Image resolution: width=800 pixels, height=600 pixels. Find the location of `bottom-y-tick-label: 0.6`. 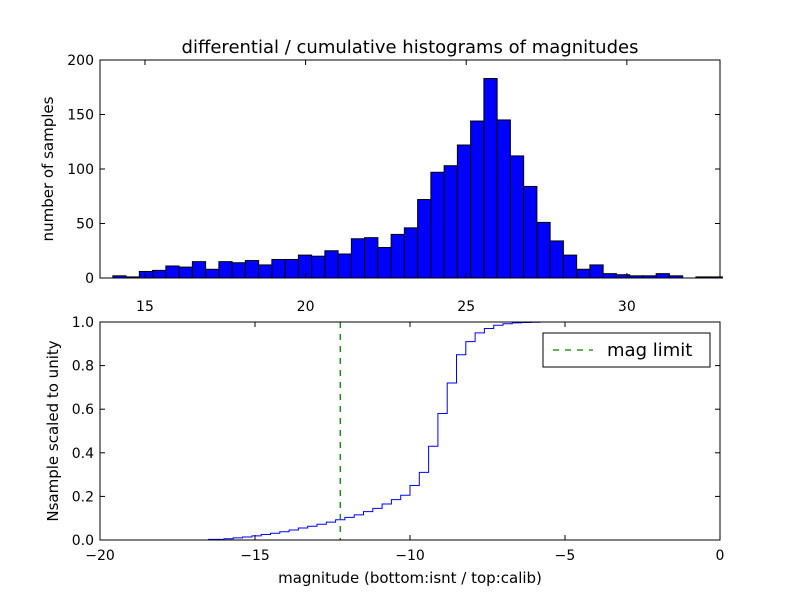

bottom-y-tick-label: 0.6 is located at coordinates (83, 410).